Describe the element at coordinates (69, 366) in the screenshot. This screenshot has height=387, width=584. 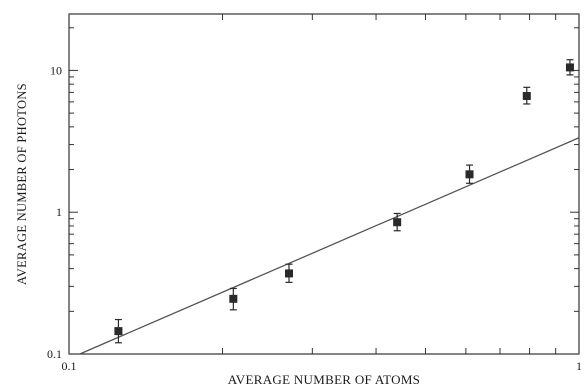
I see `x-tick-label: 0.1` at that location.